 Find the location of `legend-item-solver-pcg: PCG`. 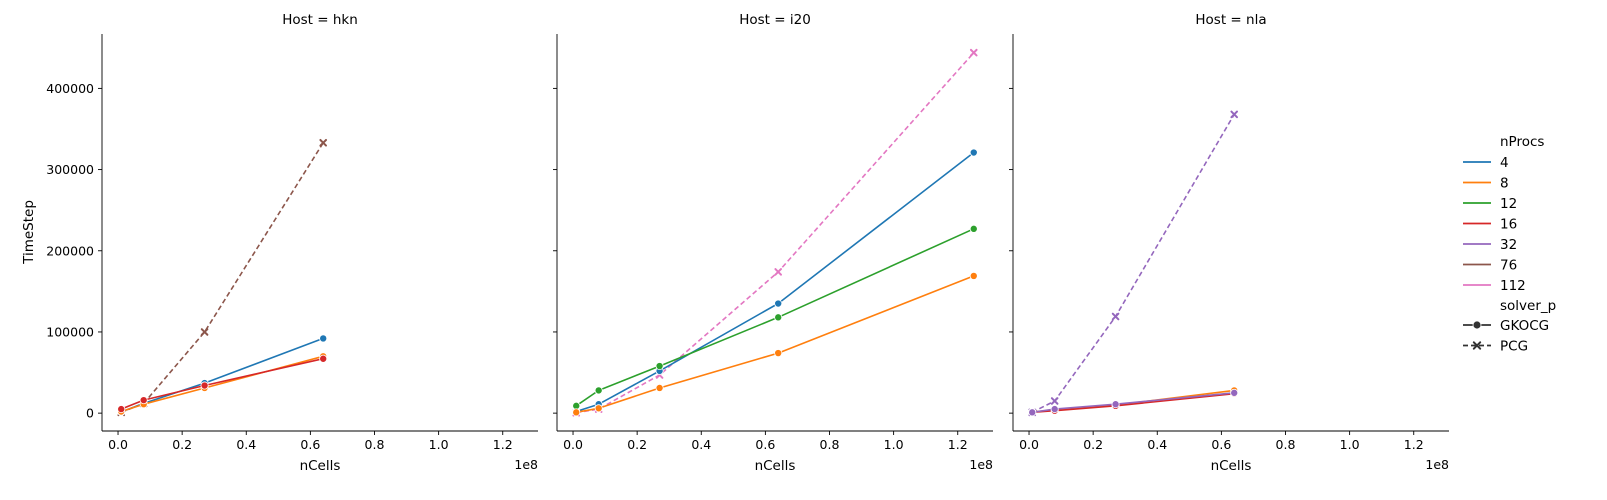

legend-item-solver-pcg: PCG is located at coordinates (1495, 347).